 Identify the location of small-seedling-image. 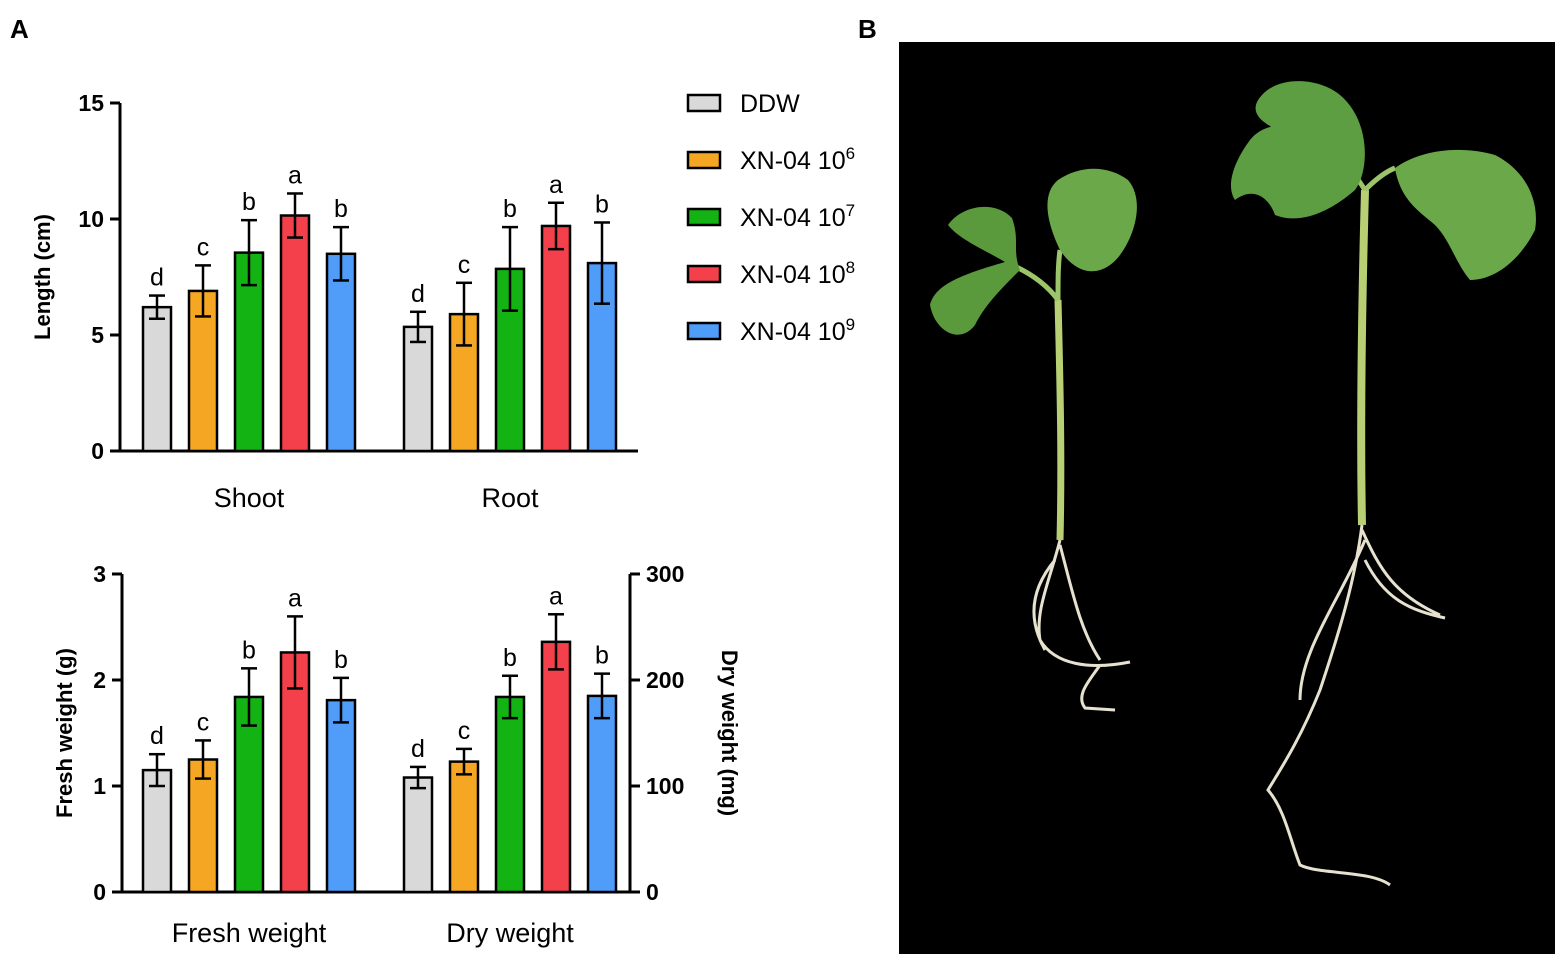
(1033, 440).